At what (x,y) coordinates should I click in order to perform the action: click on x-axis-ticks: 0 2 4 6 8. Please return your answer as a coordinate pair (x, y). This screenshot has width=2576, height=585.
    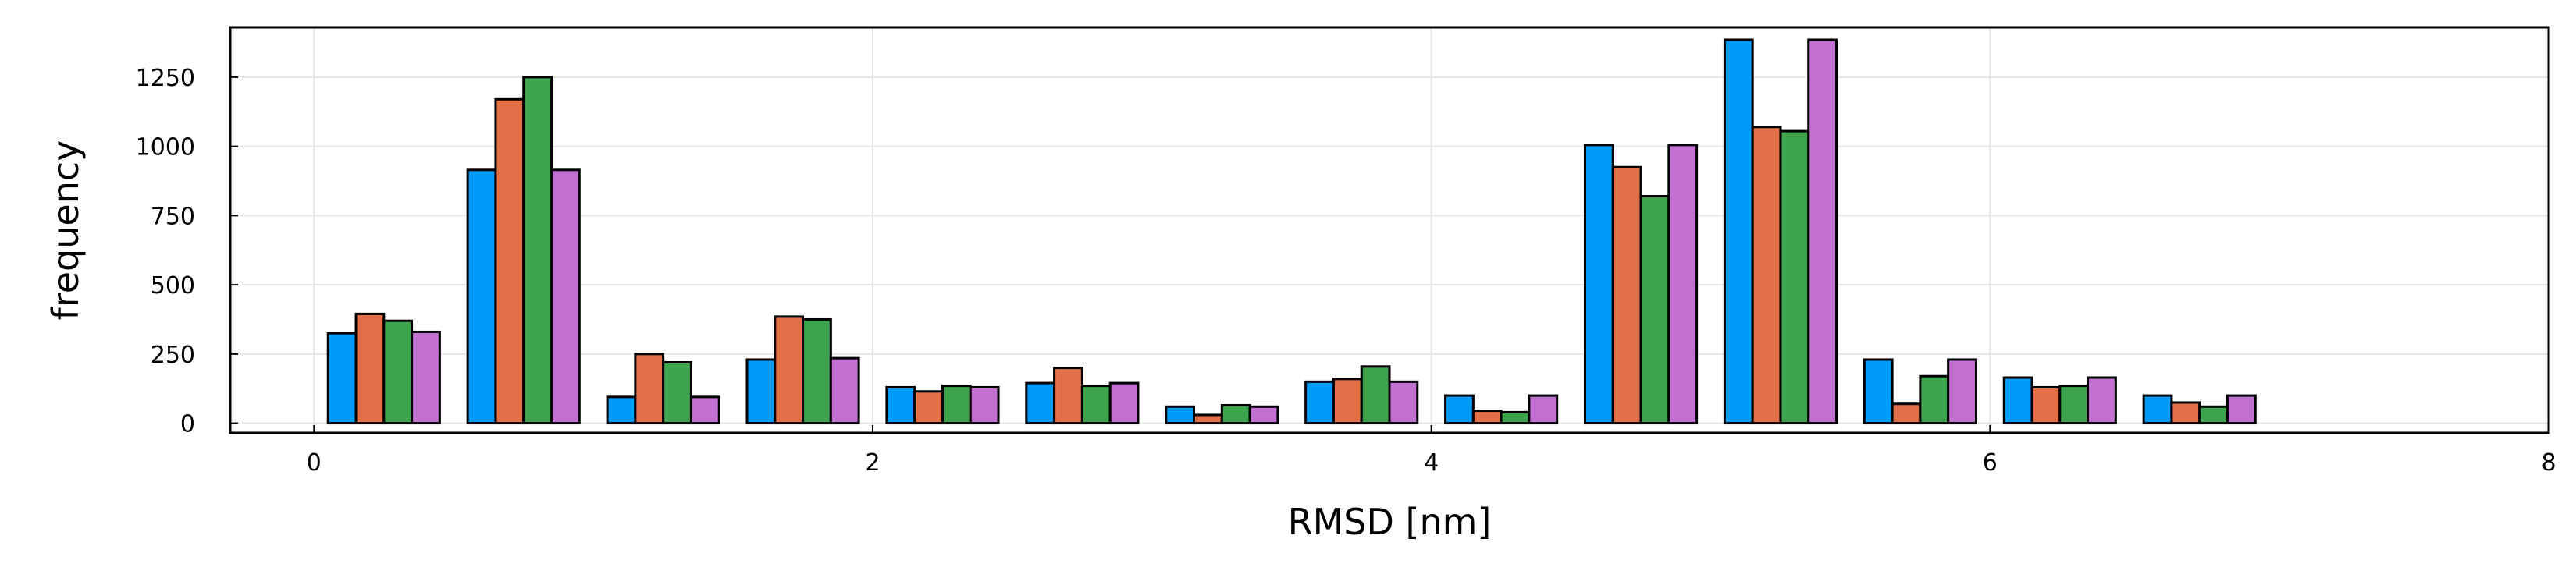
    Looking at the image, I should click on (1431, 451).